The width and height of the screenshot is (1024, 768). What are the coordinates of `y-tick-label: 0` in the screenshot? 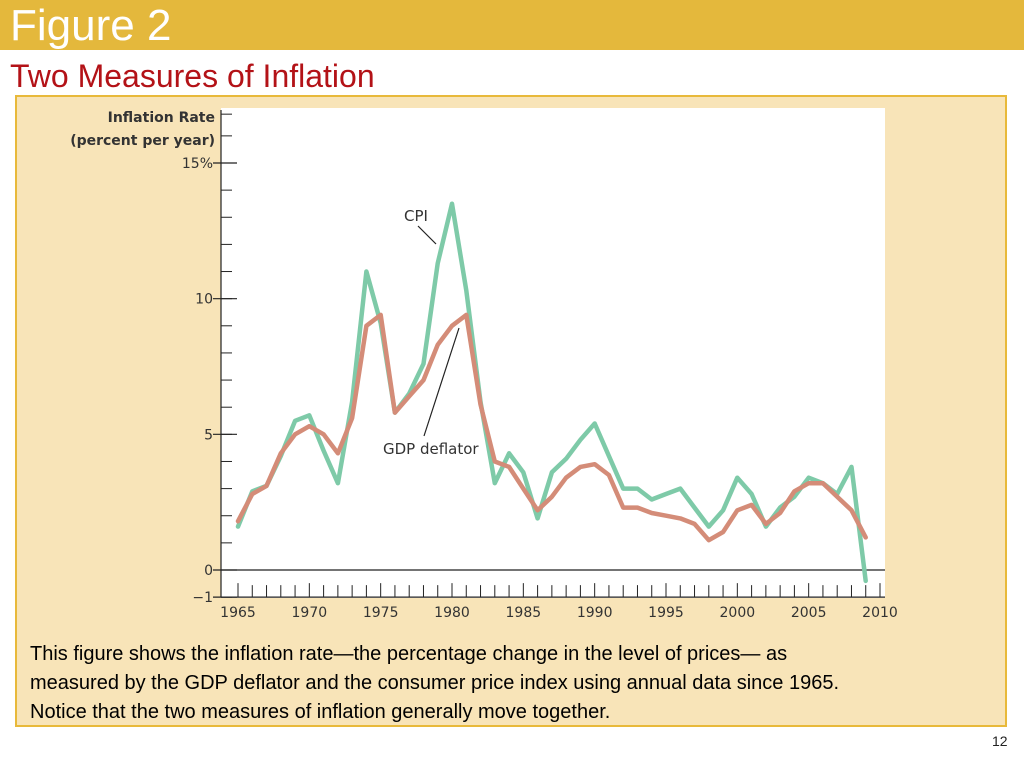 It's located at (208, 571).